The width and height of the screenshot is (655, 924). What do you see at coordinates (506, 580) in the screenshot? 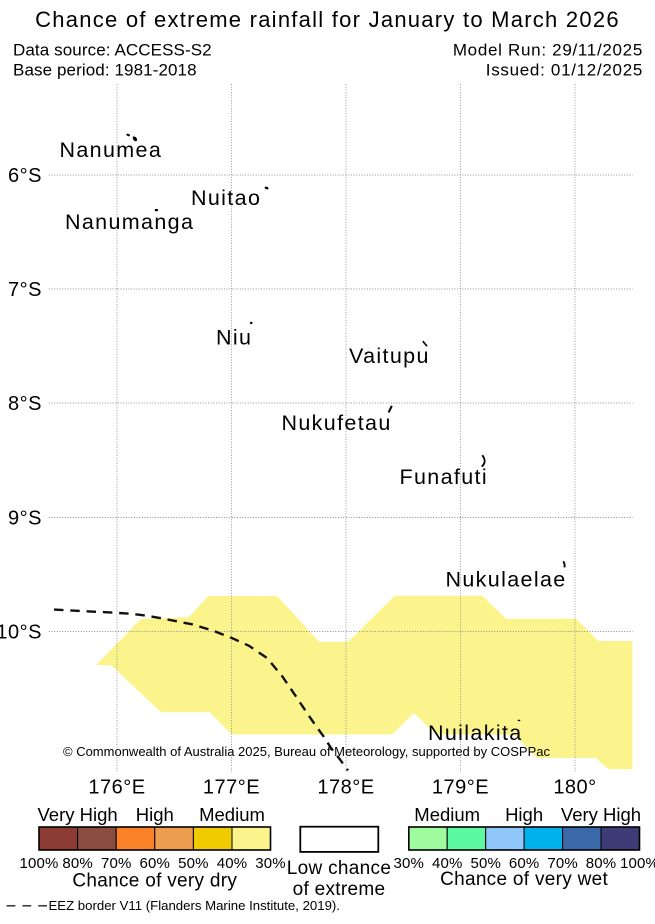
I see `svg-text: Nukulaelae` at bounding box center [506, 580].